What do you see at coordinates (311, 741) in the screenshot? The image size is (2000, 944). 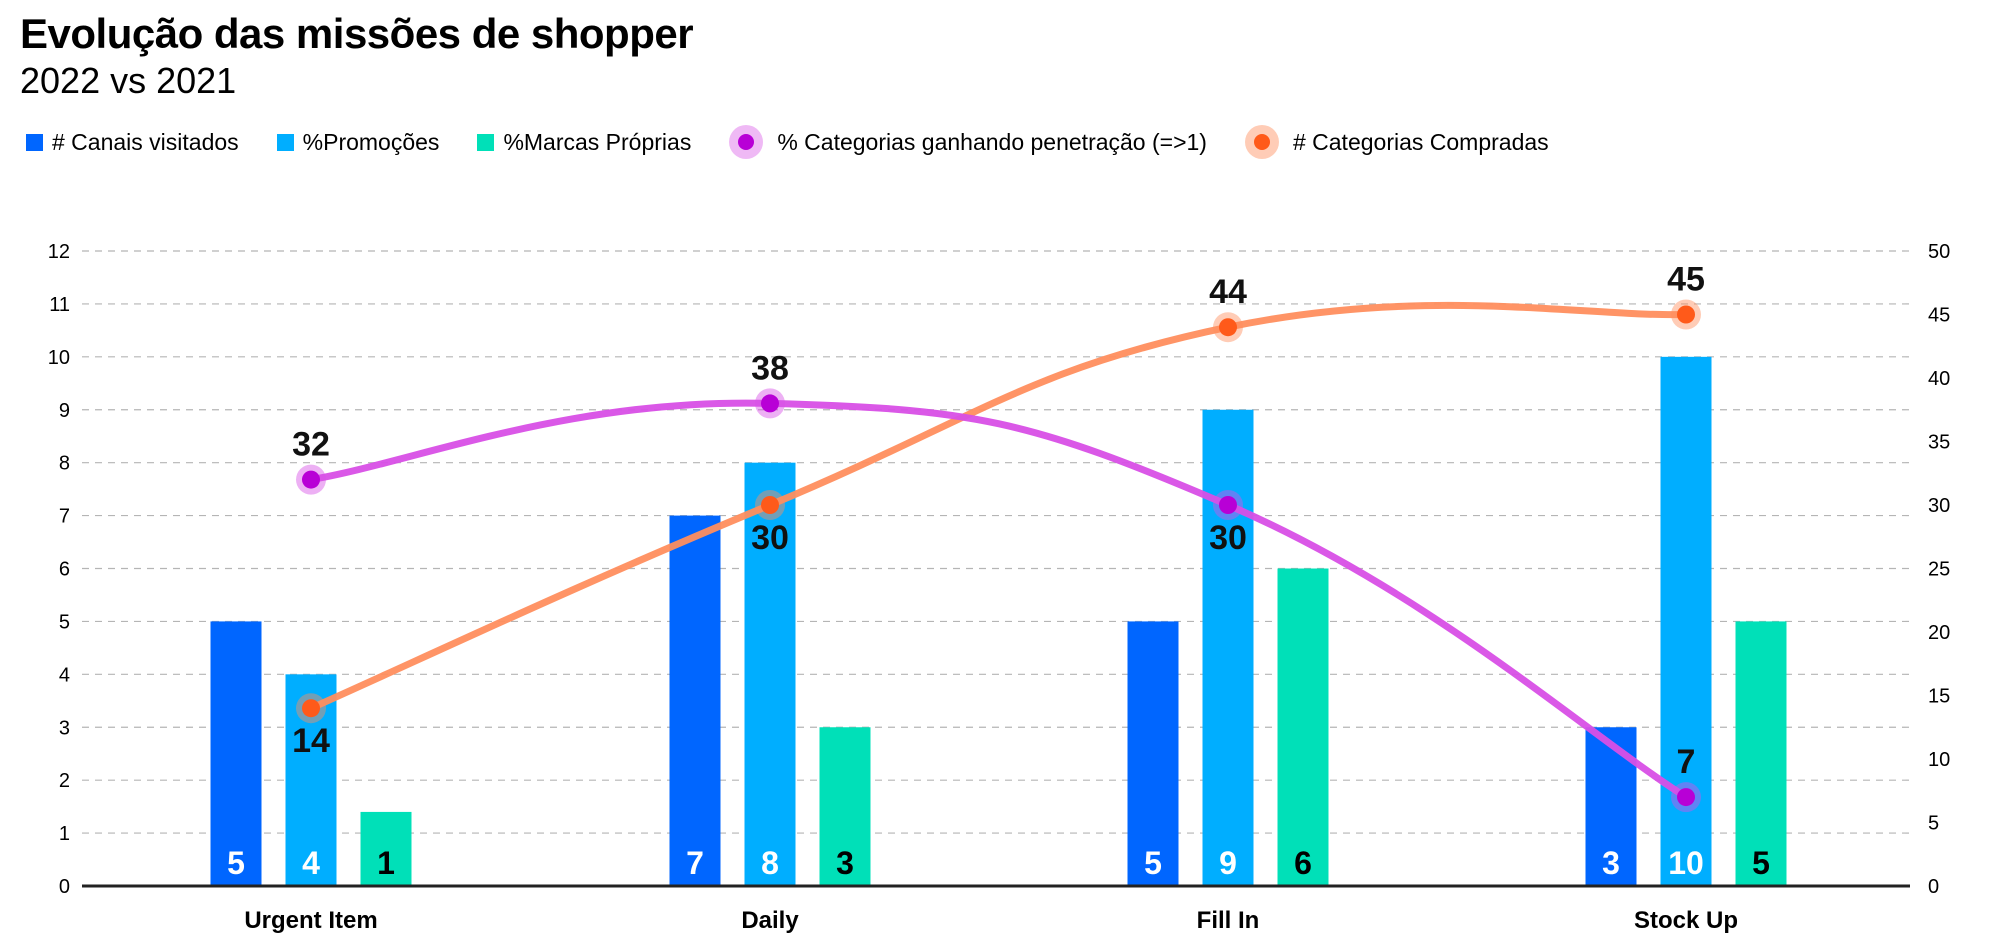 I see `point-data-label: 14` at bounding box center [311, 741].